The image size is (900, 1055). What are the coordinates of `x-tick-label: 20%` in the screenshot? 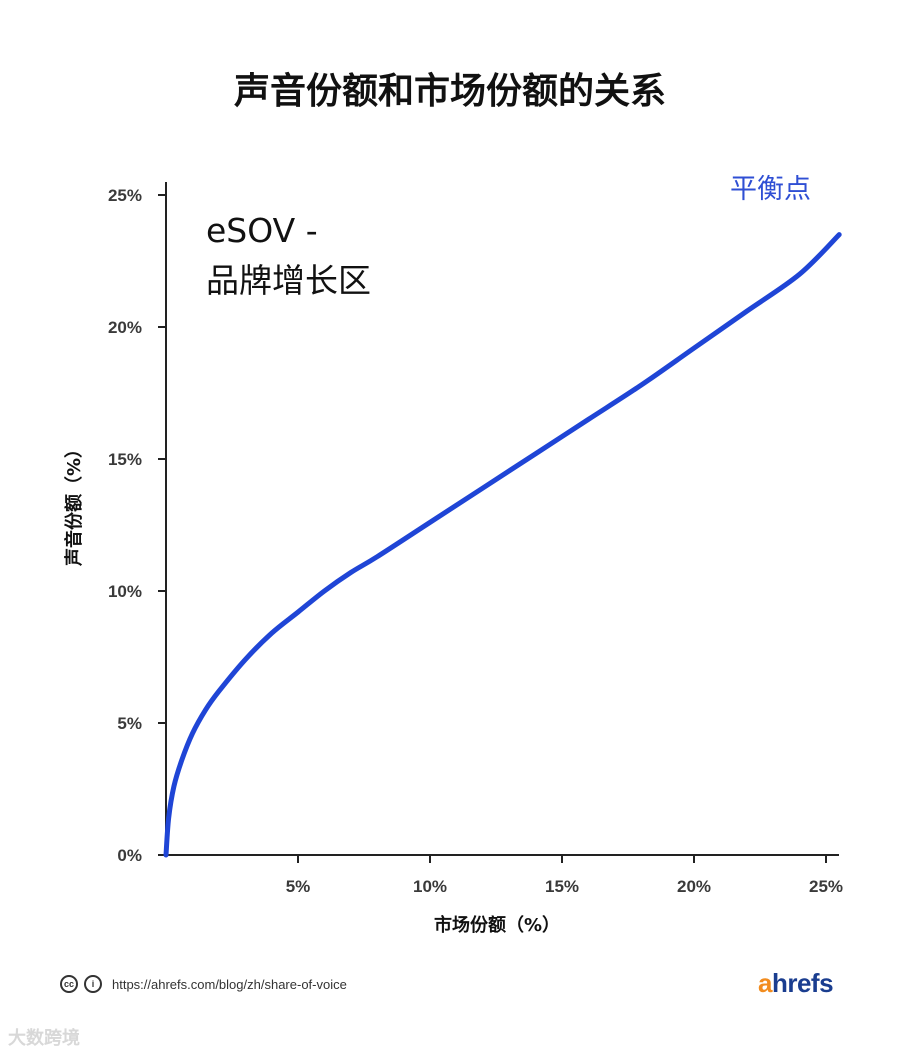 It's located at (694, 886).